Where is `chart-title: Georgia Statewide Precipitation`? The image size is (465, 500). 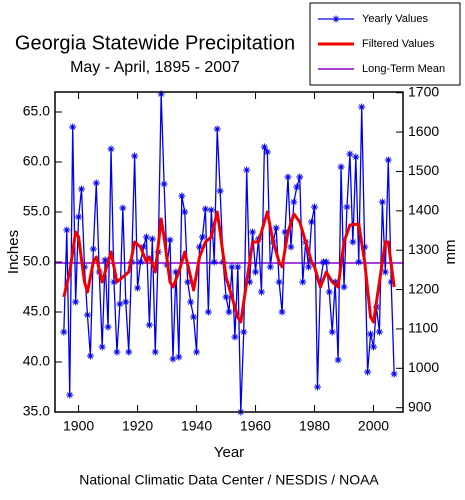
chart-title: Georgia Statewide Precipitation is located at coordinates (155, 43).